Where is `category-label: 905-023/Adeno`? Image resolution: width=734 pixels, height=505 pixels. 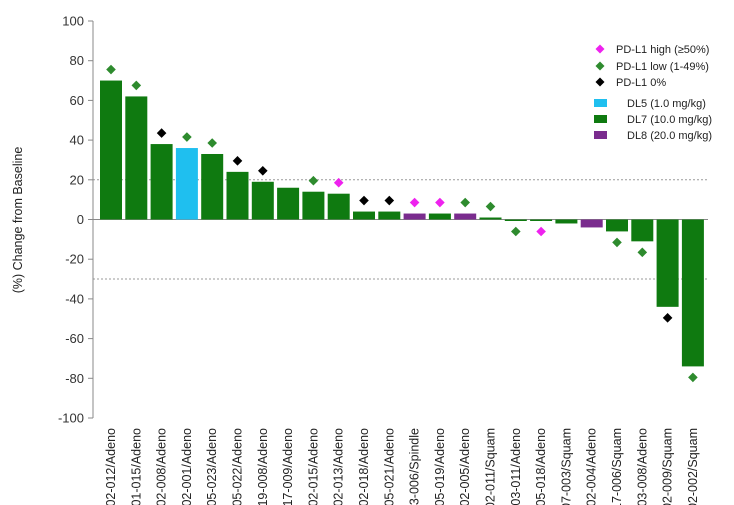 category-label: 905-023/Adeno is located at coordinates (212, 466).